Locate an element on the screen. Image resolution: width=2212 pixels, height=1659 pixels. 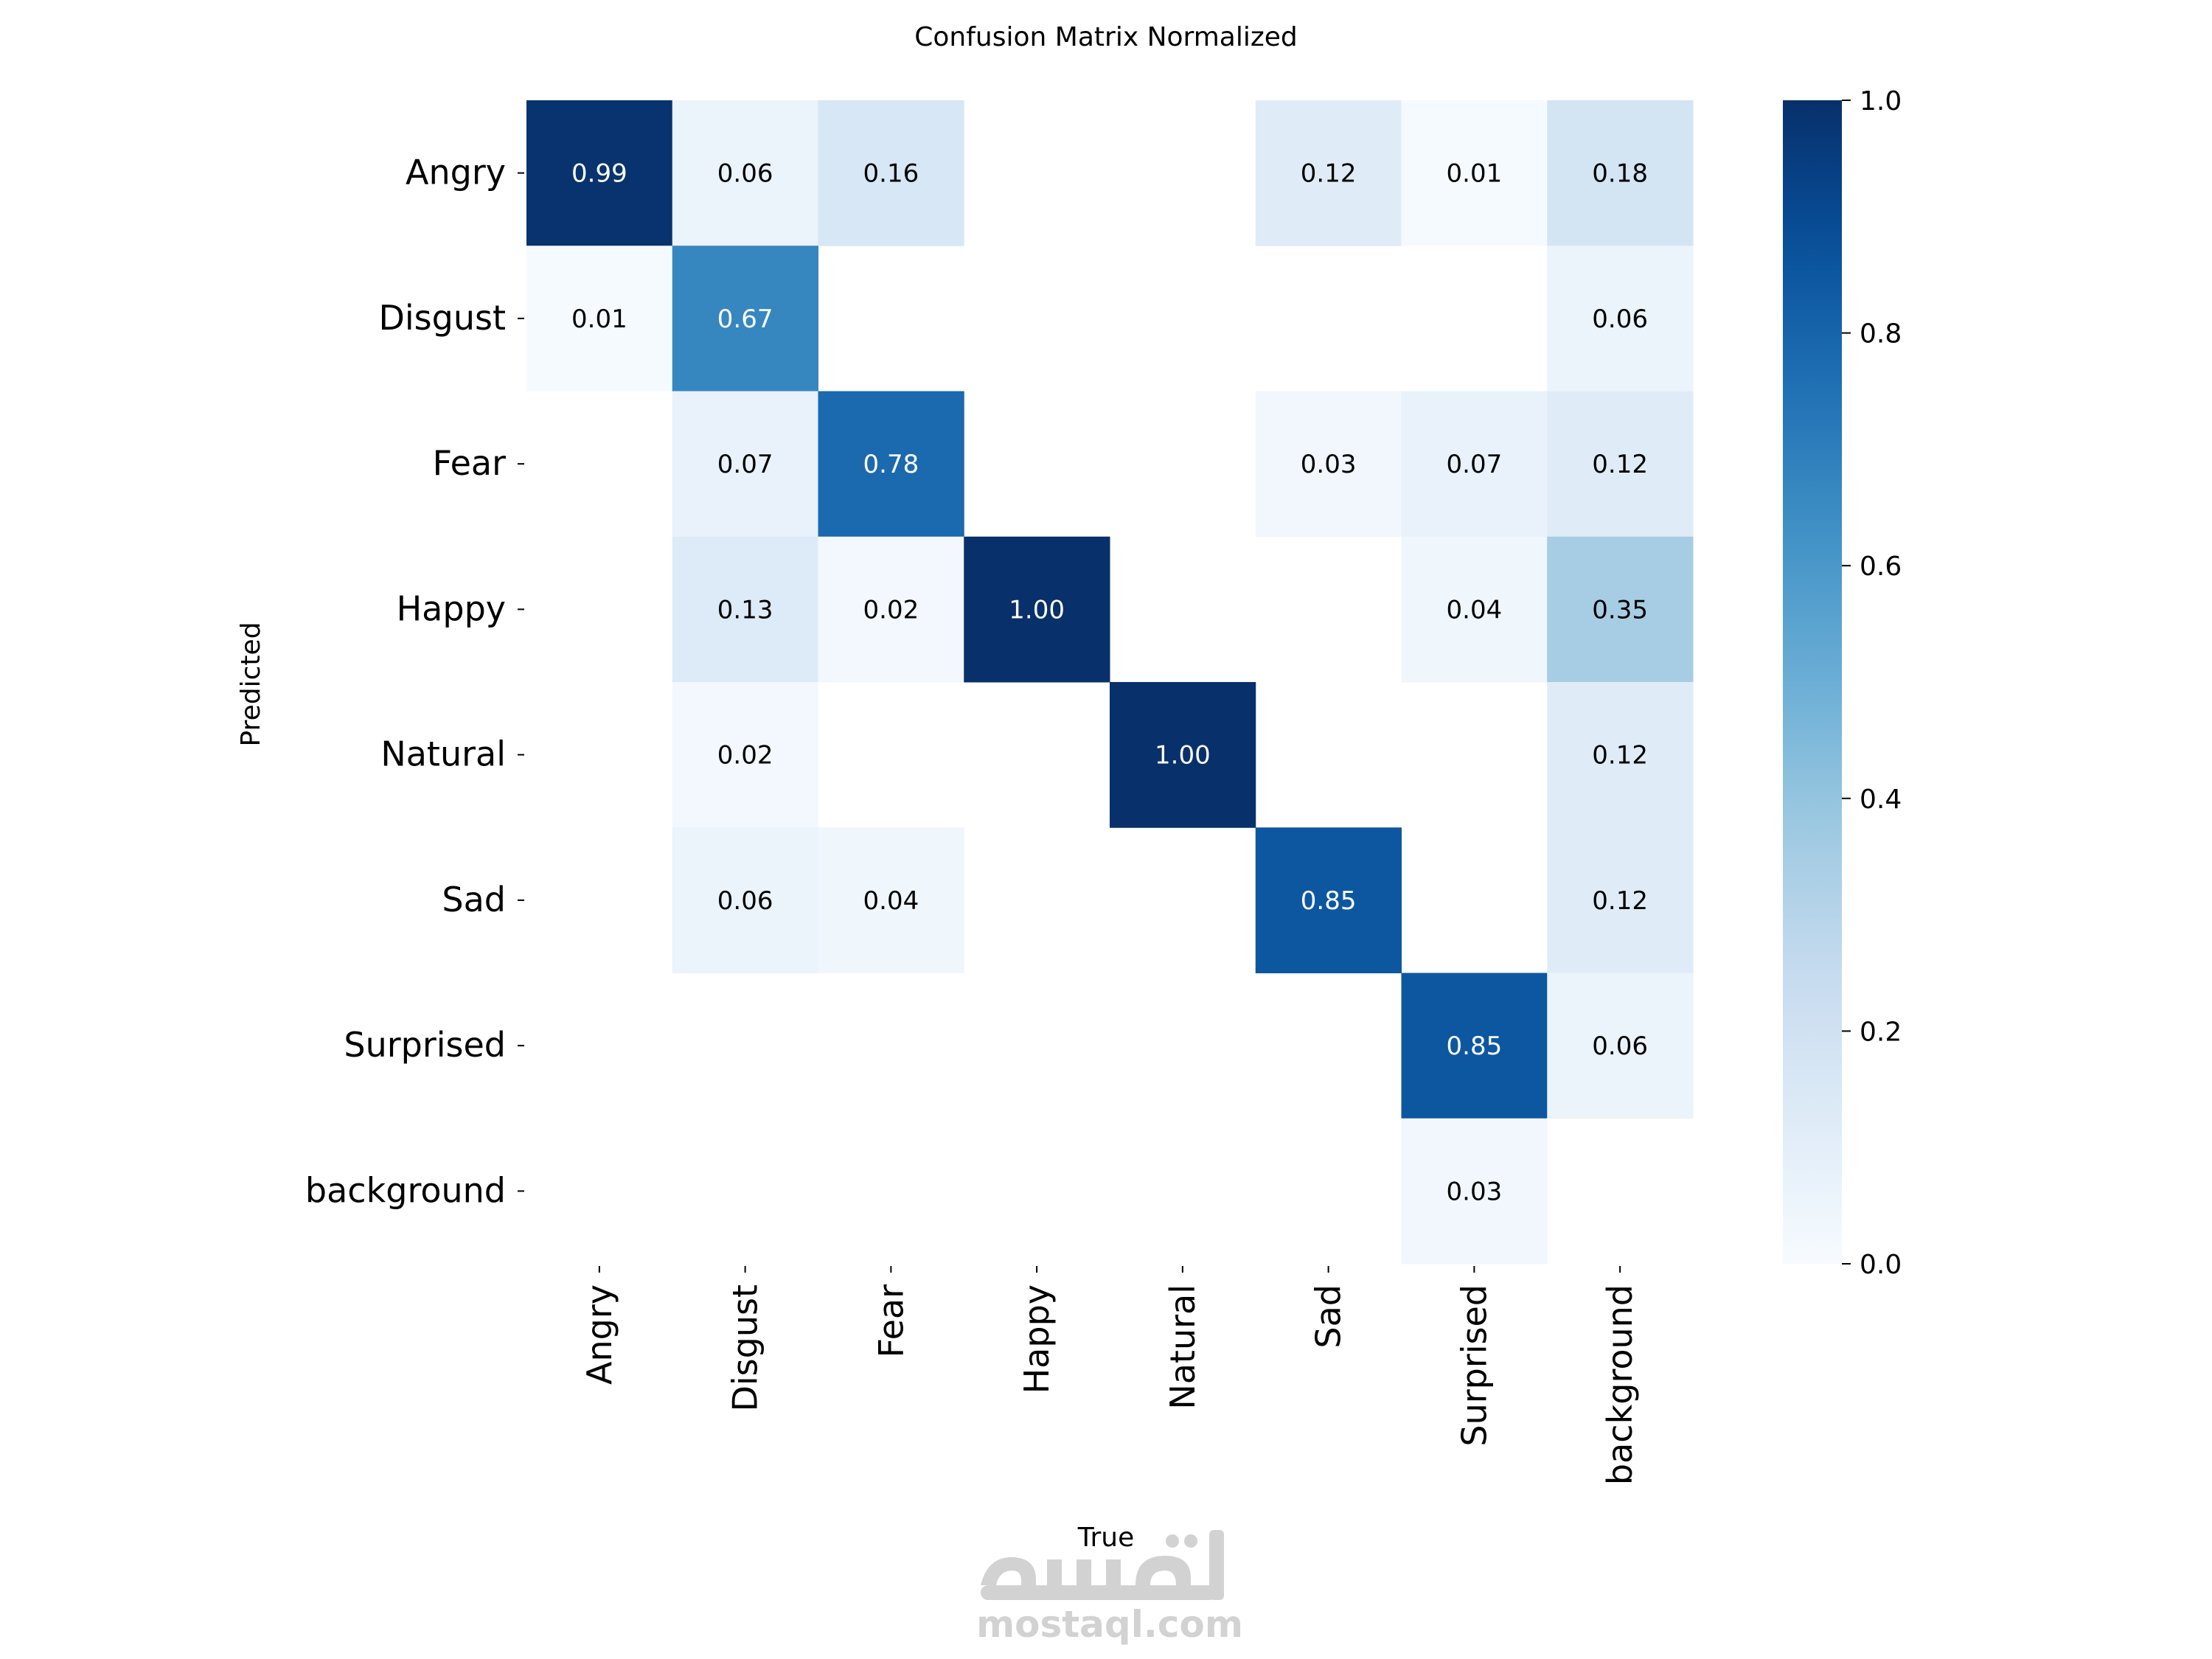
colorbar-tick-label: 0.2 is located at coordinates (1881, 1032).